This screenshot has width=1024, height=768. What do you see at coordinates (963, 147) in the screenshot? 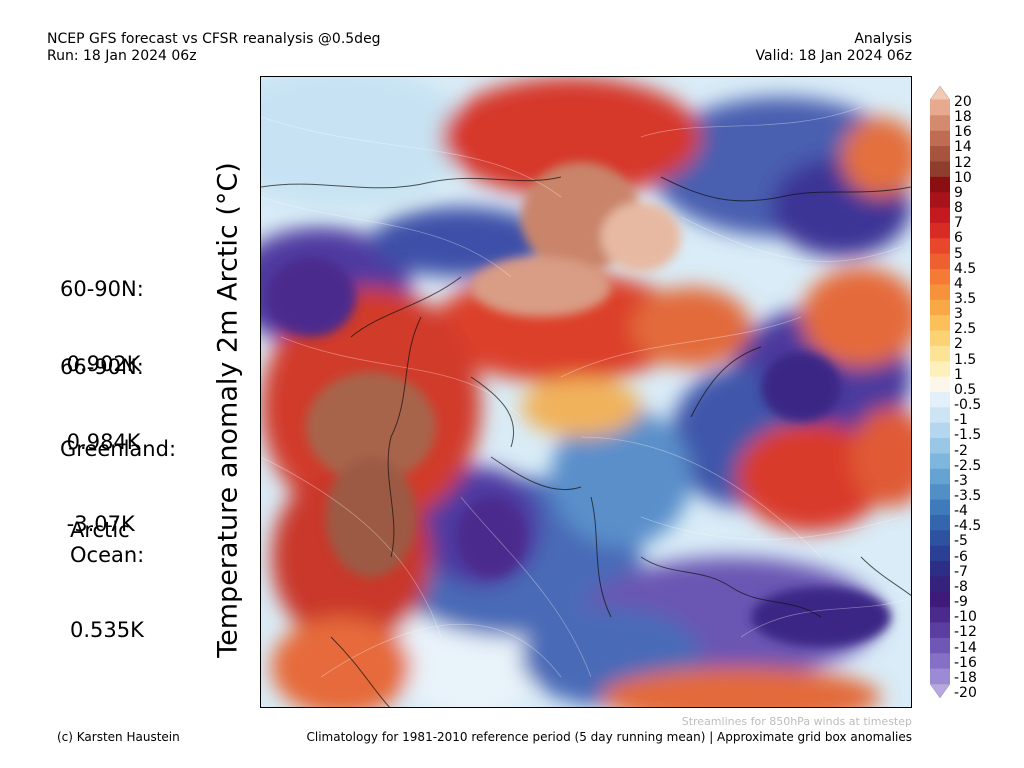
I see `colorbar-tick-label: 14` at bounding box center [963, 147].